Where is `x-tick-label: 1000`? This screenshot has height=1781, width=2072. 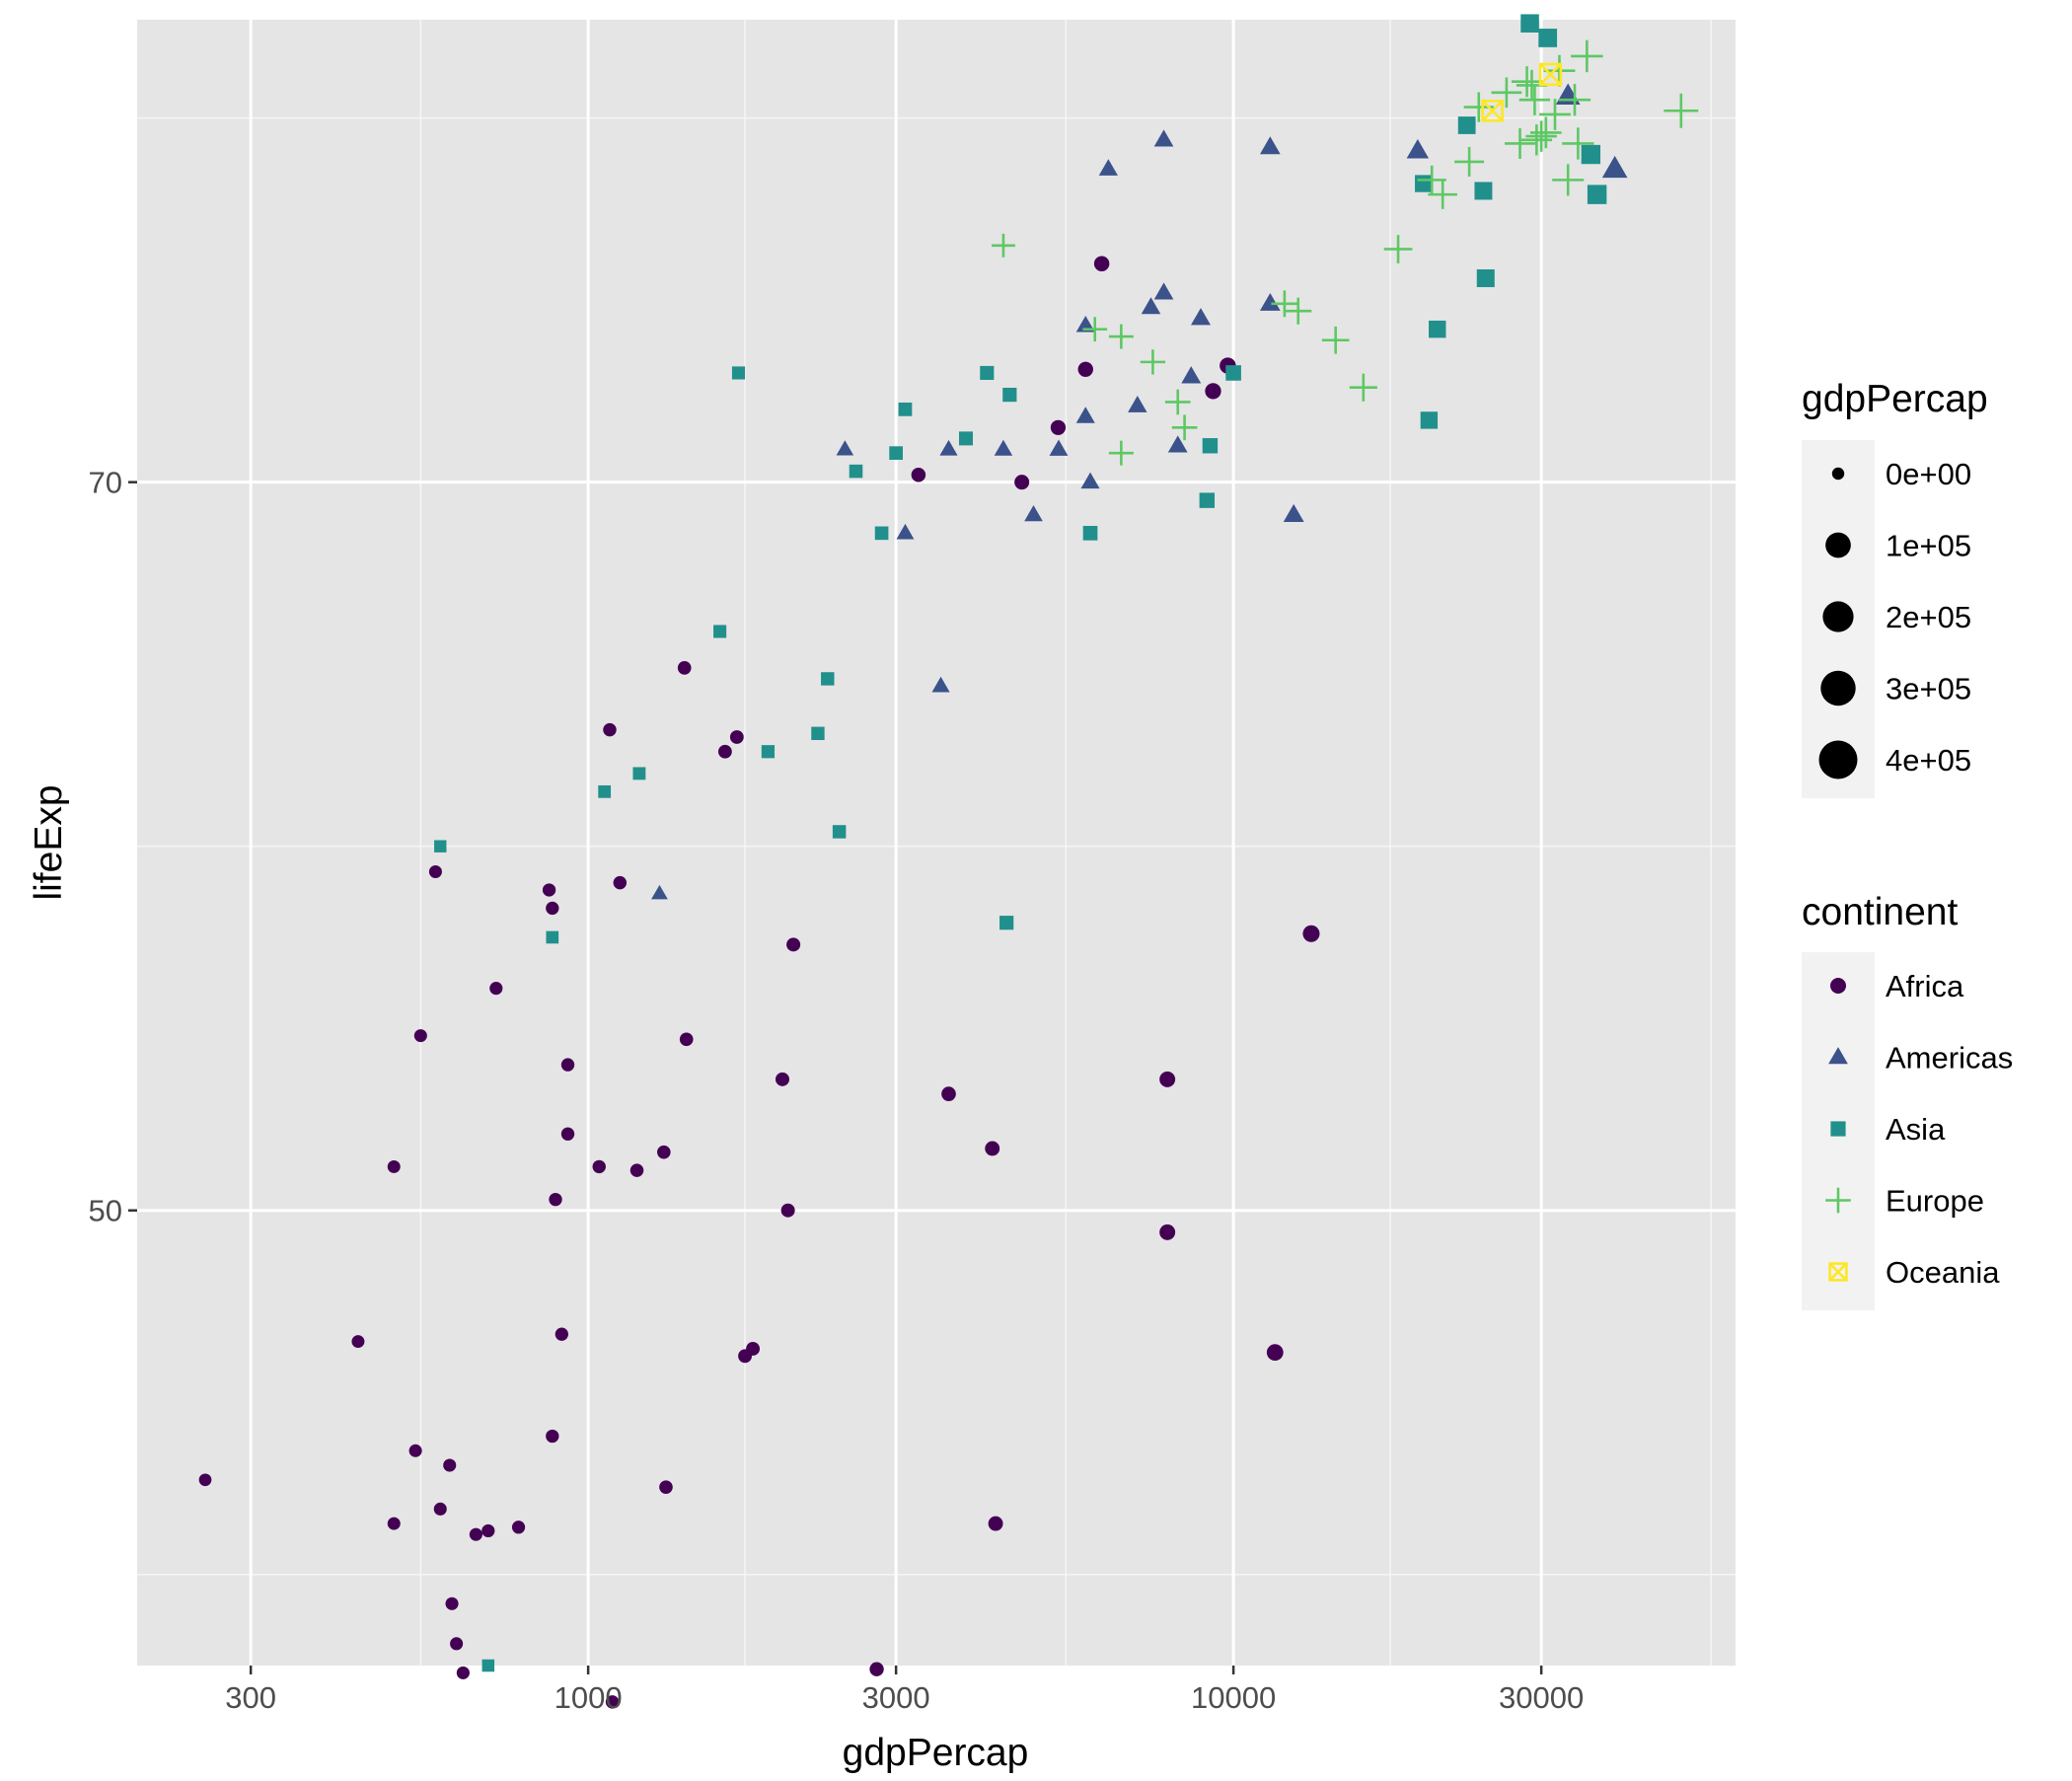
x-tick-label: 1000 is located at coordinates (589, 1697).